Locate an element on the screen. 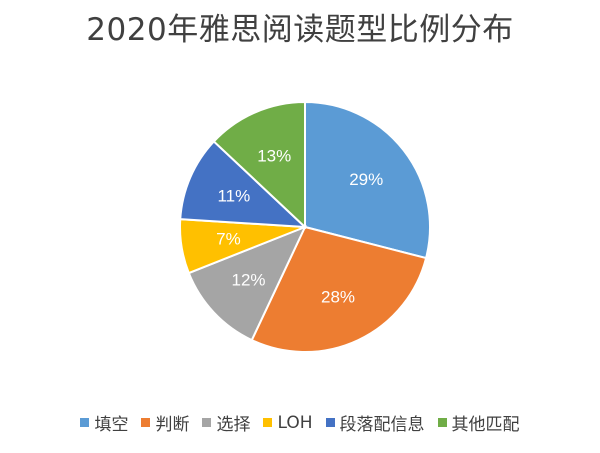 The image size is (600, 453). legend-label: 段落配信息 is located at coordinates (382, 425).